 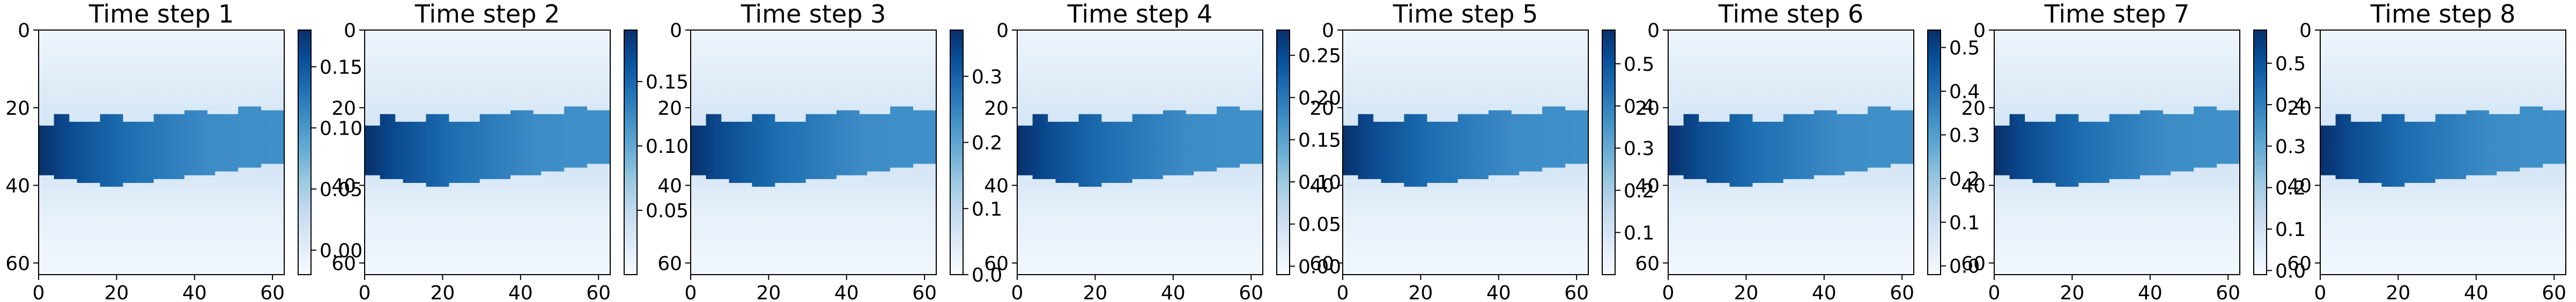 I want to click on panel-8: Time step 8020406002040600.10.20.30.40.5, so click(x=2426, y=151).